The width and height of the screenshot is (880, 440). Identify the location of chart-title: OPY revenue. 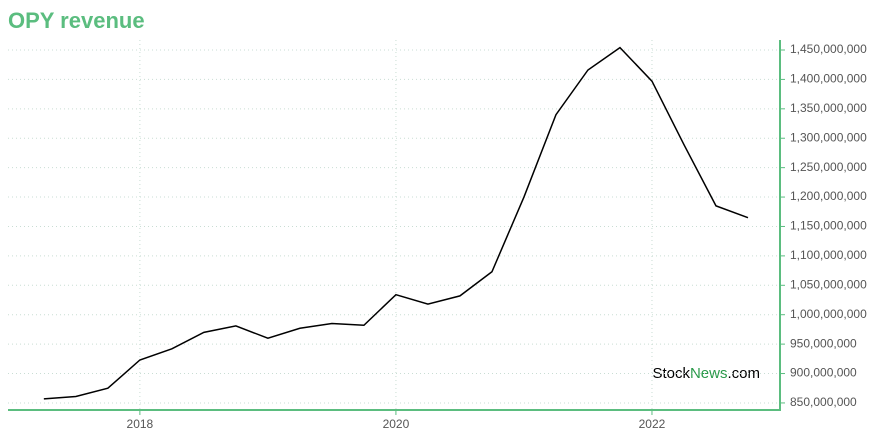
(76, 20).